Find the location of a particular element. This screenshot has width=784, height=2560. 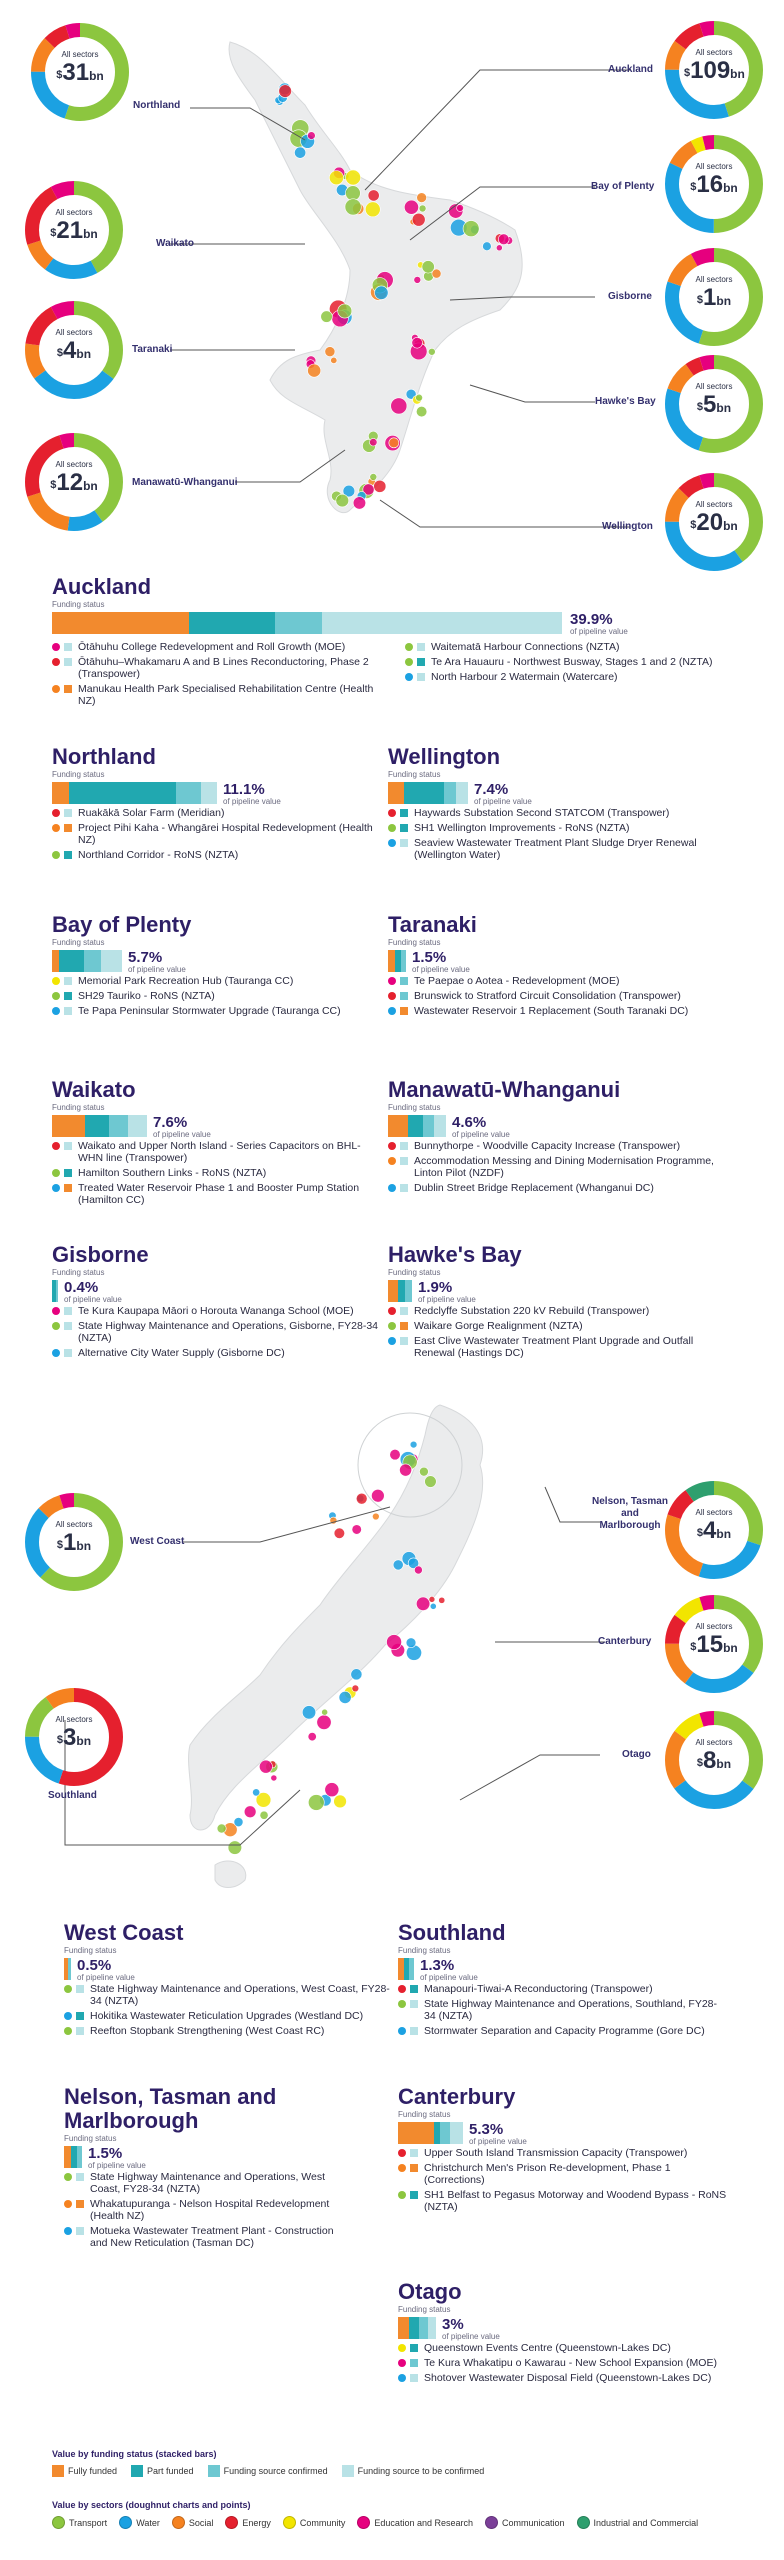

donut-value: $31bn is located at coordinates (80, 72).